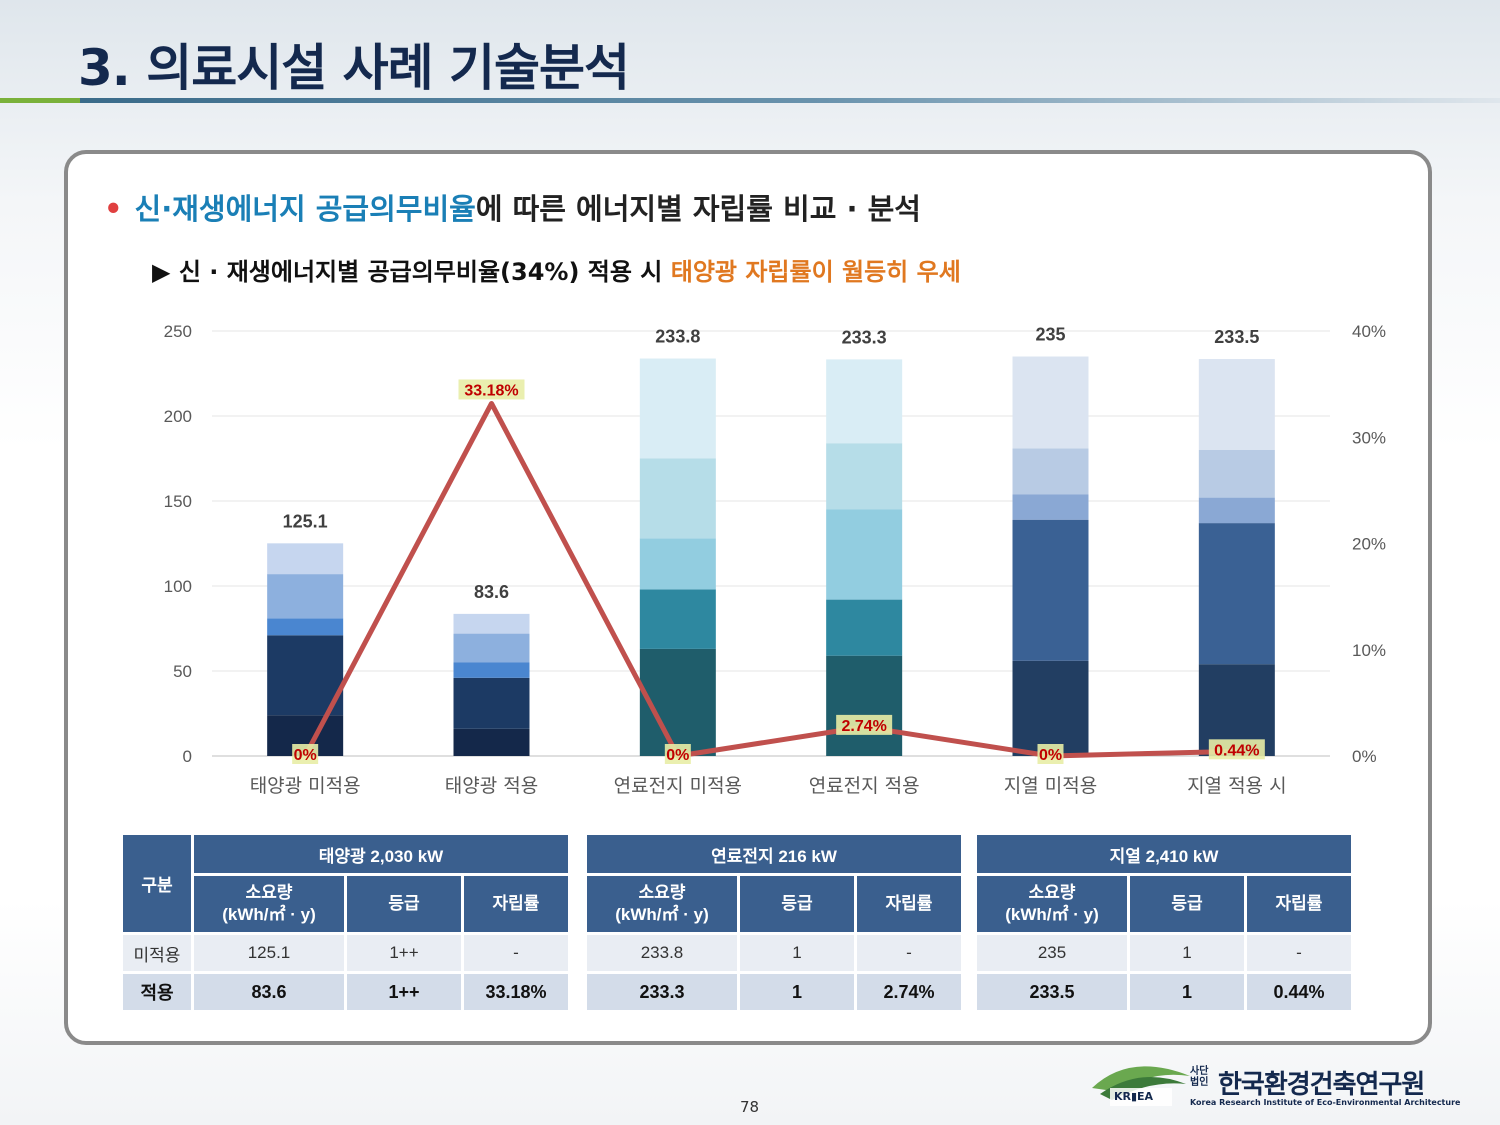 The image size is (1500, 1125). I want to click on x-tick-label: 태양광 적용, so click(491, 786).